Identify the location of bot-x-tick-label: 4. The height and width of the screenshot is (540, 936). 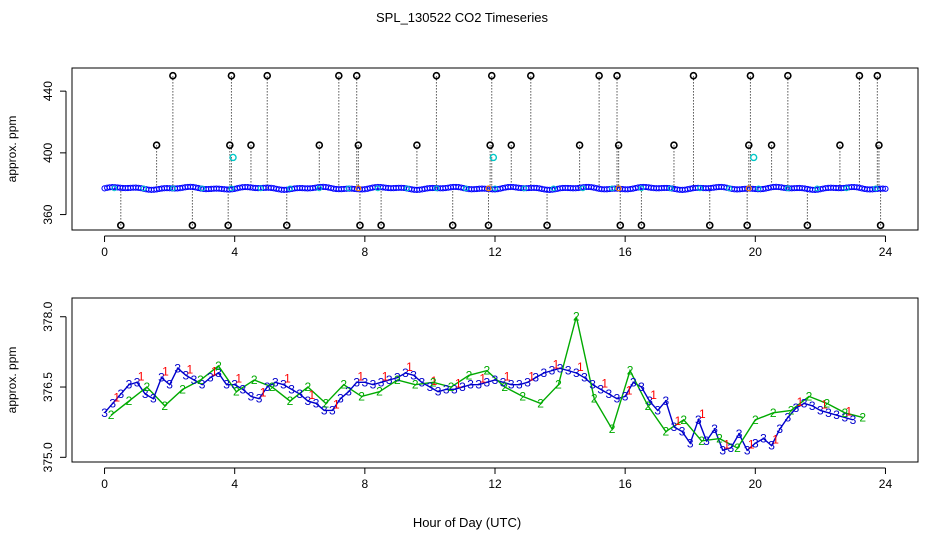
(234, 484).